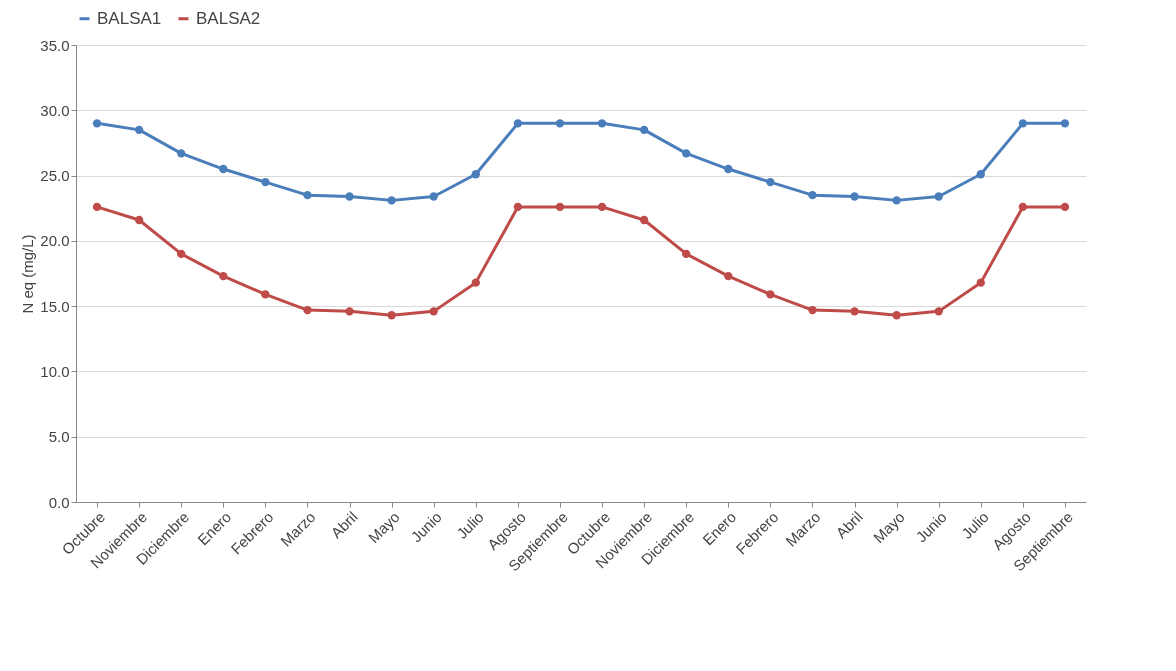 This screenshot has width=1176, height=671. What do you see at coordinates (55, 45) in the screenshot?
I see `y-tick-label: 35.0` at bounding box center [55, 45].